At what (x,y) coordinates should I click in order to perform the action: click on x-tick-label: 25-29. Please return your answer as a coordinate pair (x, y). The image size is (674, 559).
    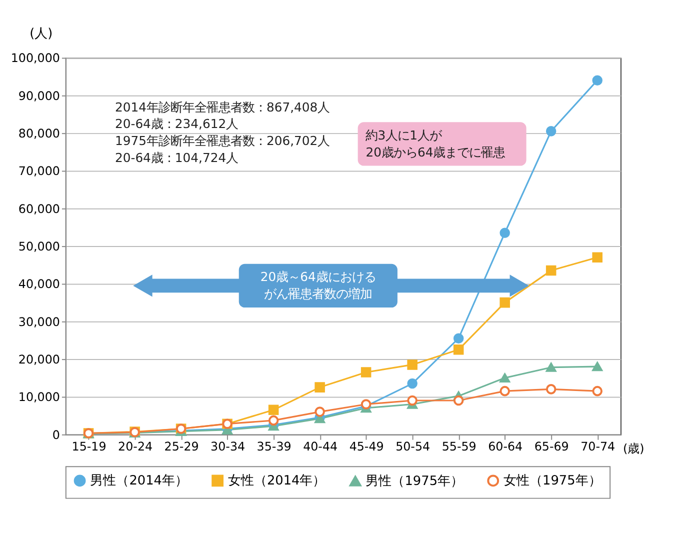
    Looking at the image, I should click on (181, 447).